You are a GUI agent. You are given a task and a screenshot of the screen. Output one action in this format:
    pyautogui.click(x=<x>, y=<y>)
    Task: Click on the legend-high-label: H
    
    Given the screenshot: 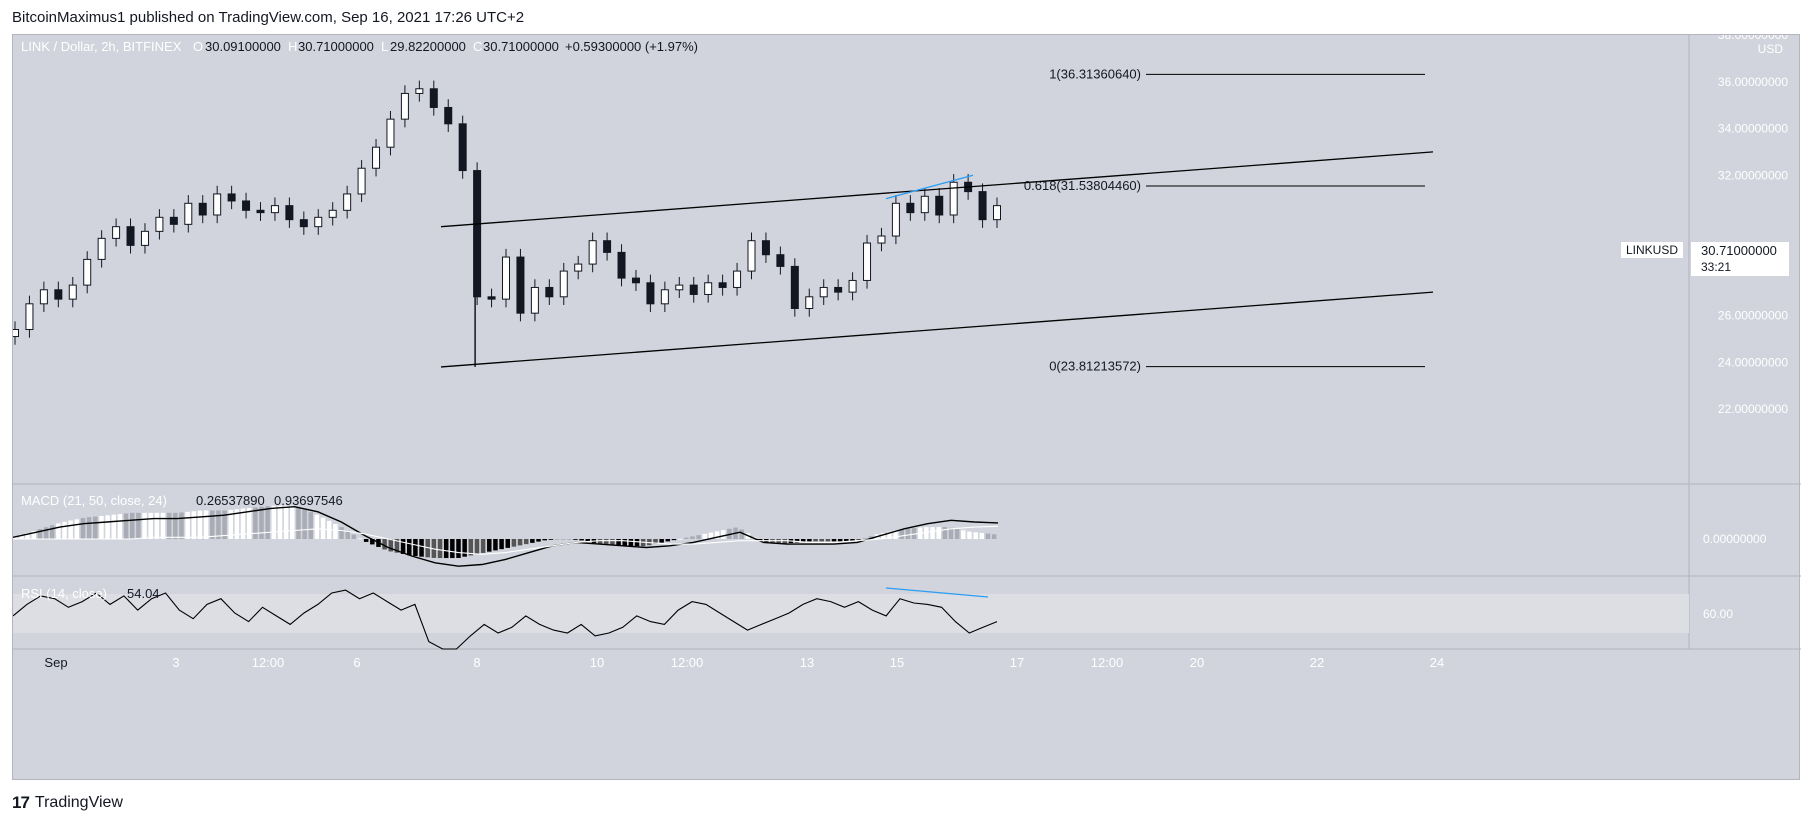 What is the action you would take?
    pyautogui.click(x=292, y=46)
    